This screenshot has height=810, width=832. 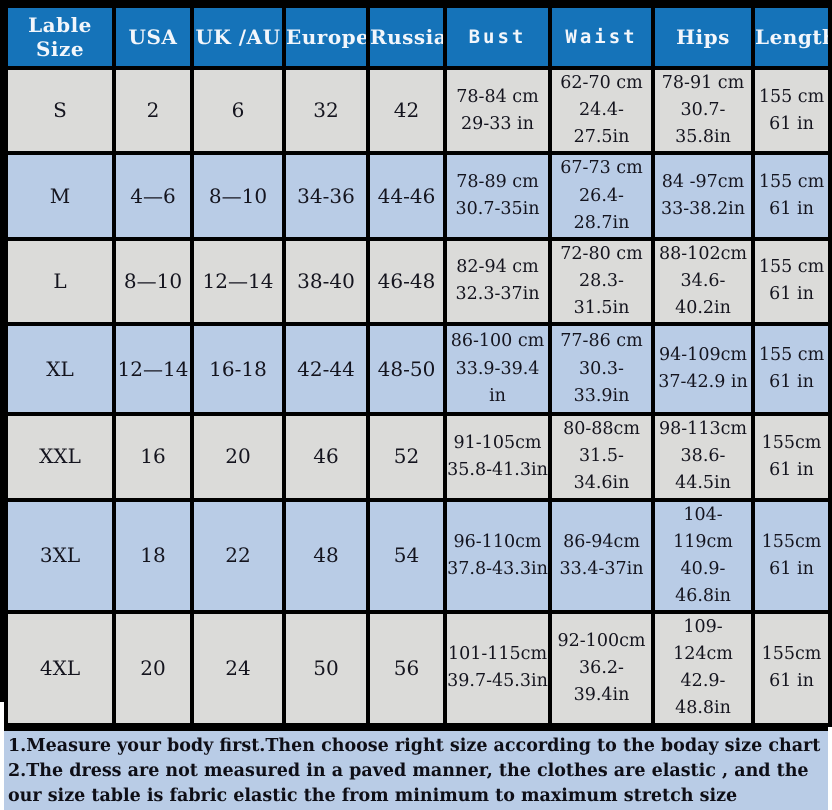 I want to click on cell-waist: 80-88cm 31.5-34.6in, so click(x=601, y=457).